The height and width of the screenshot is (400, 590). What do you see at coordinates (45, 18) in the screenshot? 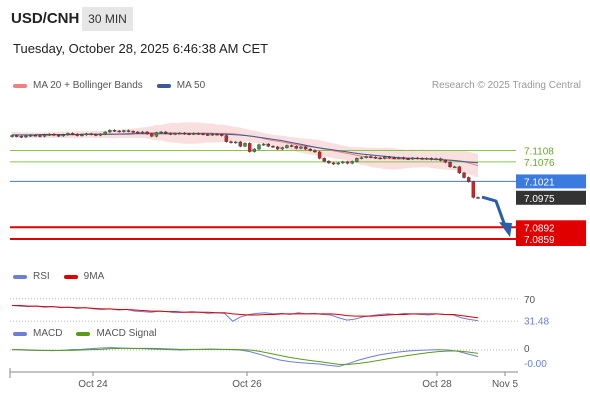
I see `symbol-title: USD/CNH` at bounding box center [45, 18].